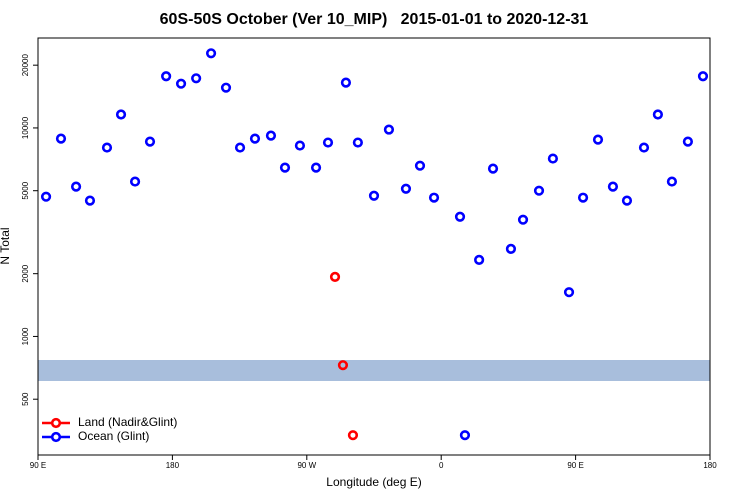 The image size is (750, 500). Describe the element at coordinates (441, 465) in the screenshot. I see `x-tick-label: 0` at that location.